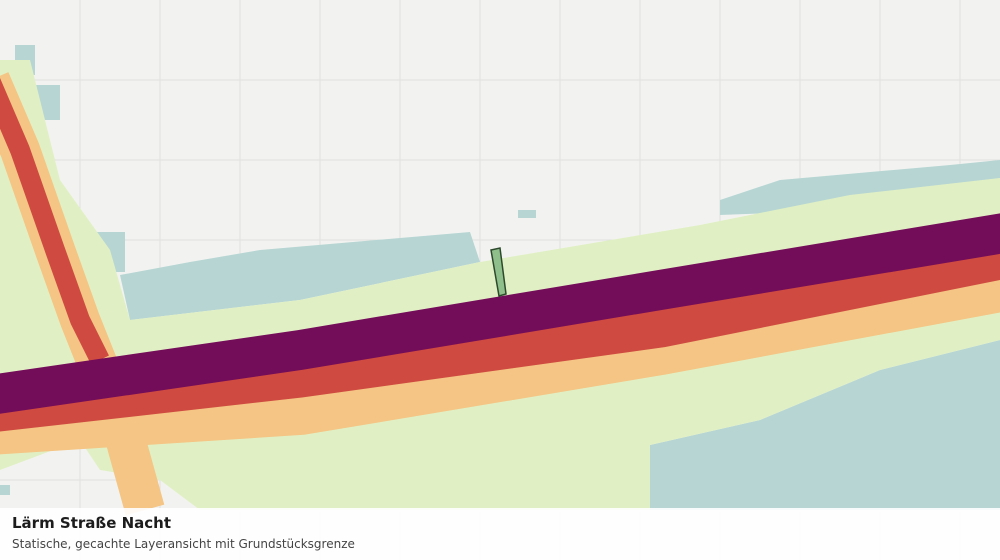 Image resolution: width=1000 pixels, height=560 pixels. What do you see at coordinates (92, 523) in the screenshot?
I see `legend-title: Lärm Straße Nacht` at bounding box center [92, 523].